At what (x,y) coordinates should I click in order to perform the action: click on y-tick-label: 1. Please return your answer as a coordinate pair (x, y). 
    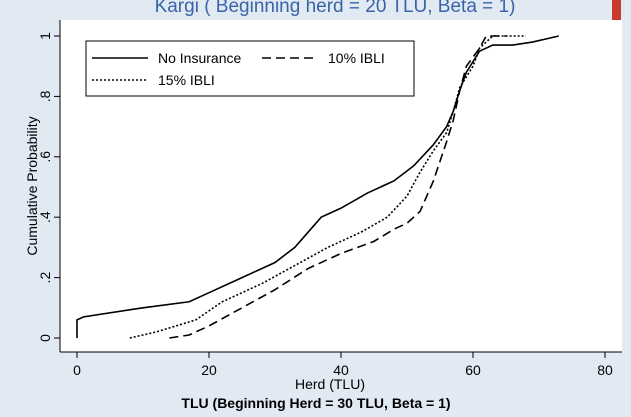
    Looking at the image, I should click on (45, 36).